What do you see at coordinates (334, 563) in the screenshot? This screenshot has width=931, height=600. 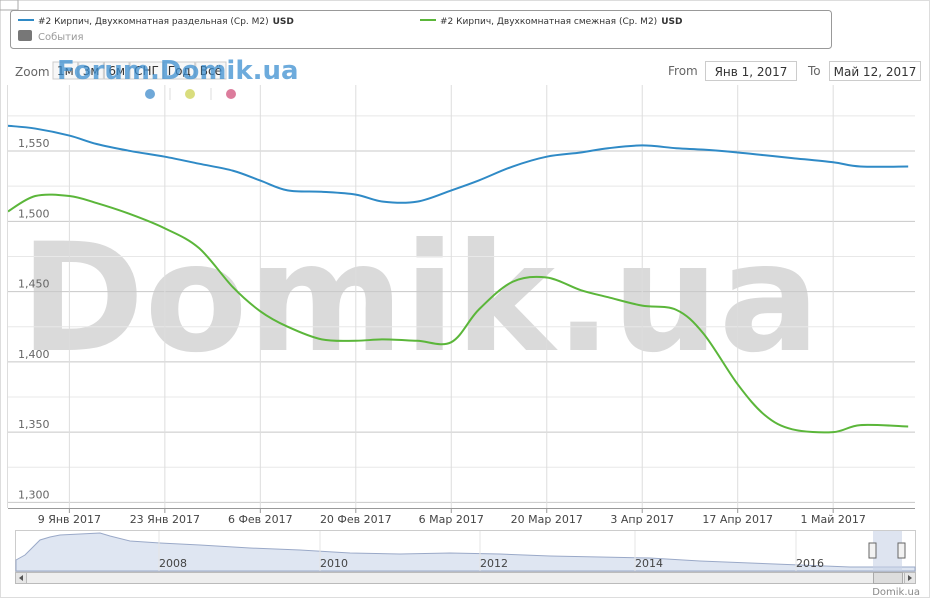 I see `navigator-label: 2010` at bounding box center [334, 563].